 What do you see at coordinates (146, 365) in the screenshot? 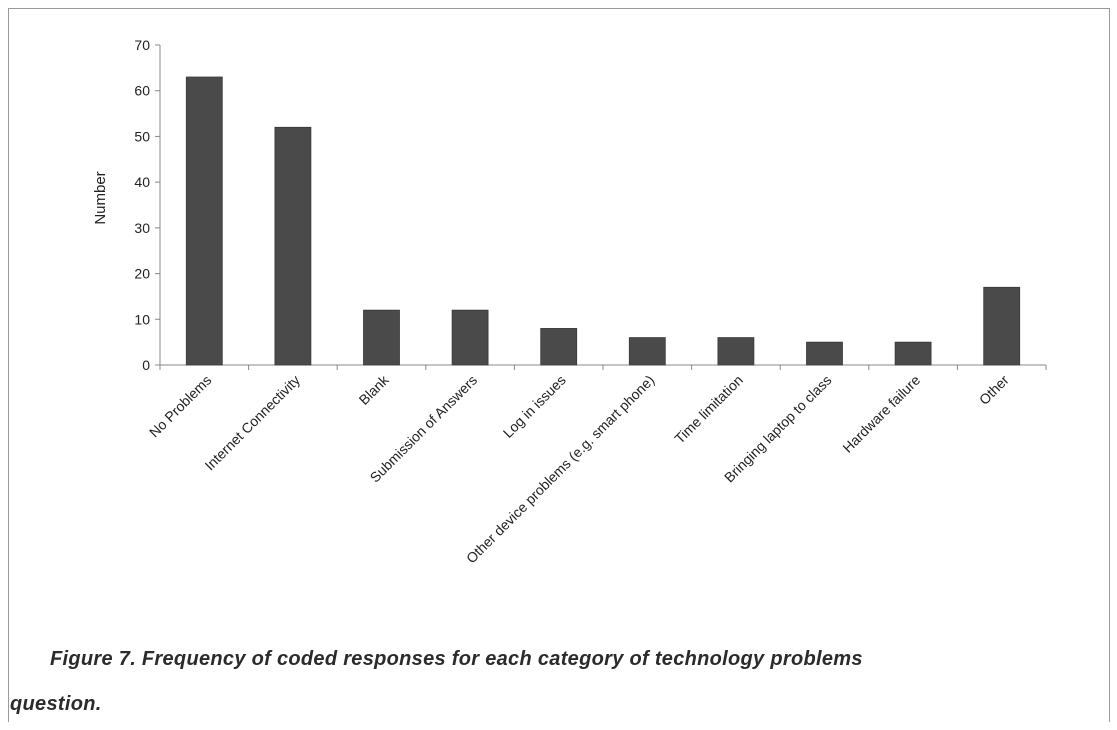
I see `y-tick-label: 0` at bounding box center [146, 365].